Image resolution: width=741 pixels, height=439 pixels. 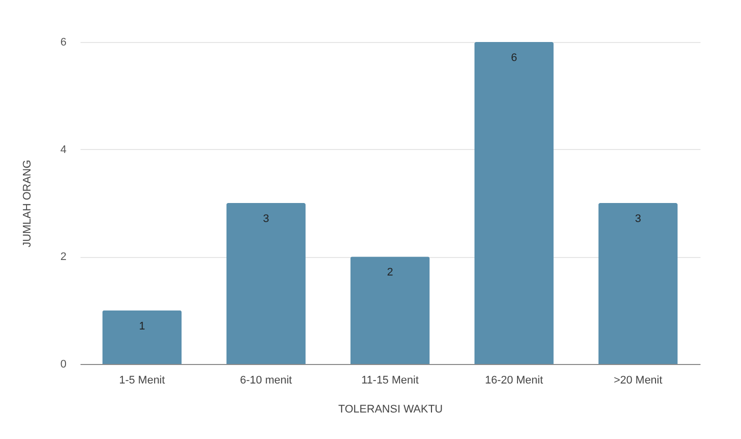 What do you see at coordinates (266, 380) in the screenshot?
I see `x-tick-label: 6-10 menit` at bounding box center [266, 380].